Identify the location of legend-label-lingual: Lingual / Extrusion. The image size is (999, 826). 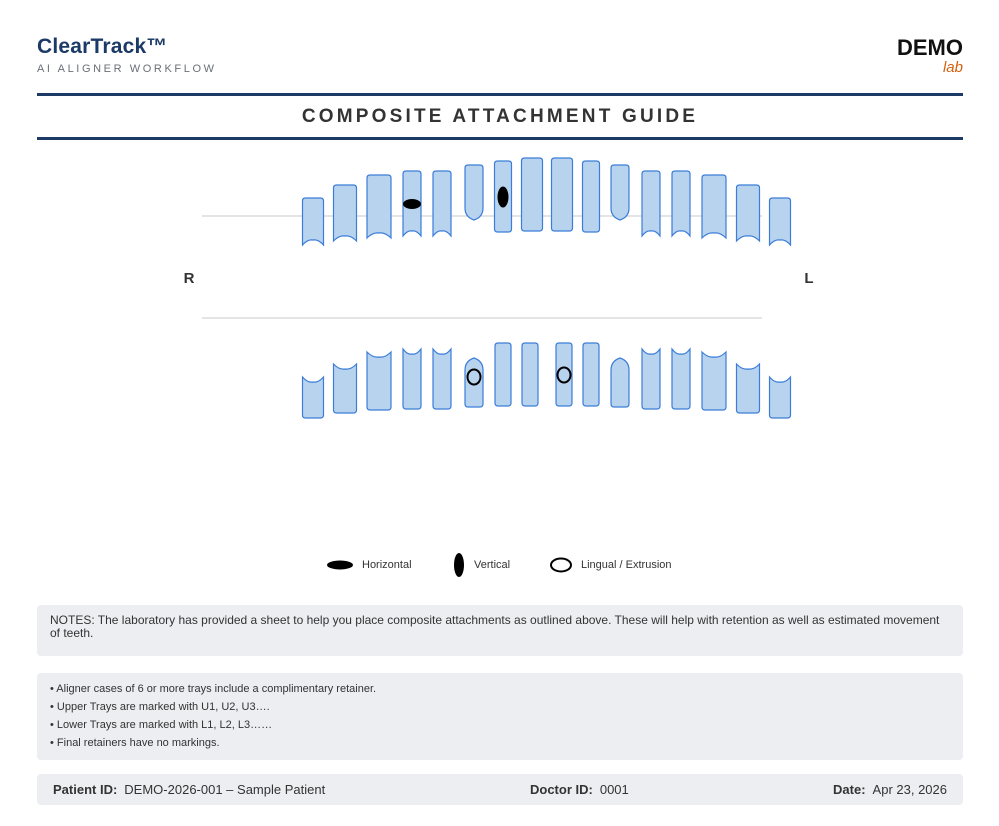
(626, 565).